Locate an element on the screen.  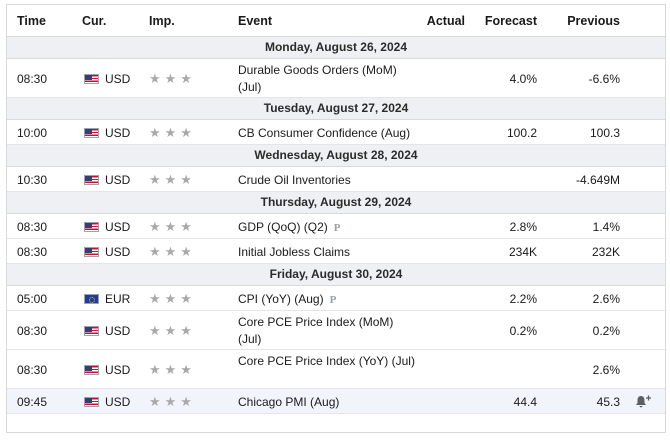
day-header: Wednesday, August 28, 2024 is located at coordinates (336, 156).